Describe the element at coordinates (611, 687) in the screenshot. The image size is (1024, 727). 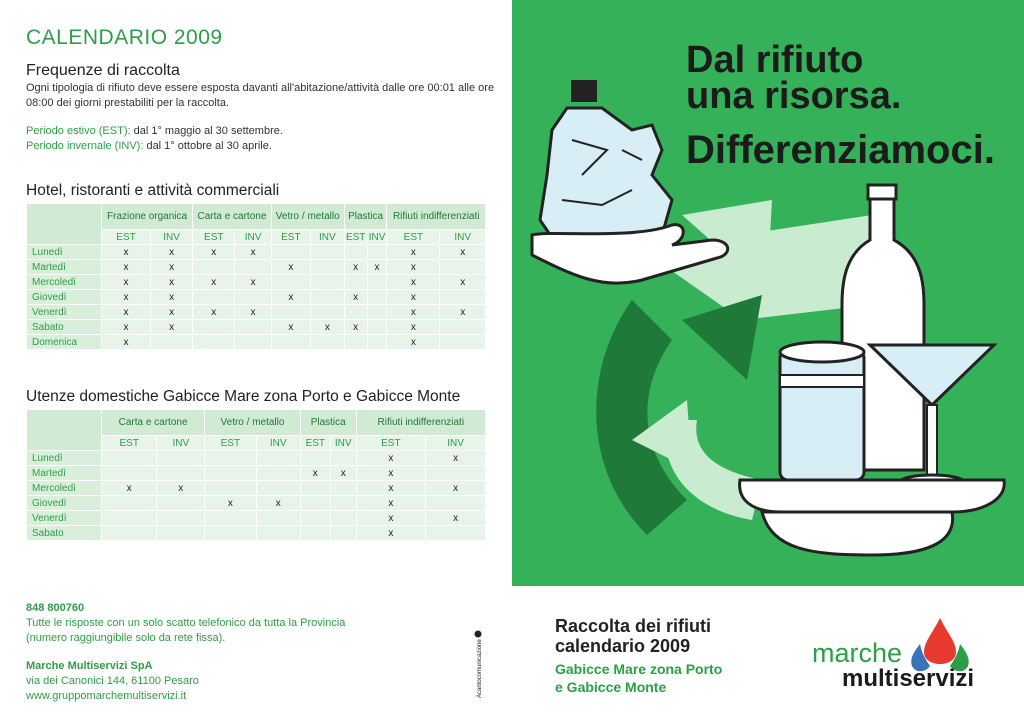
I see `cover-subtitle-line-2: e Gabicce Monte` at that location.